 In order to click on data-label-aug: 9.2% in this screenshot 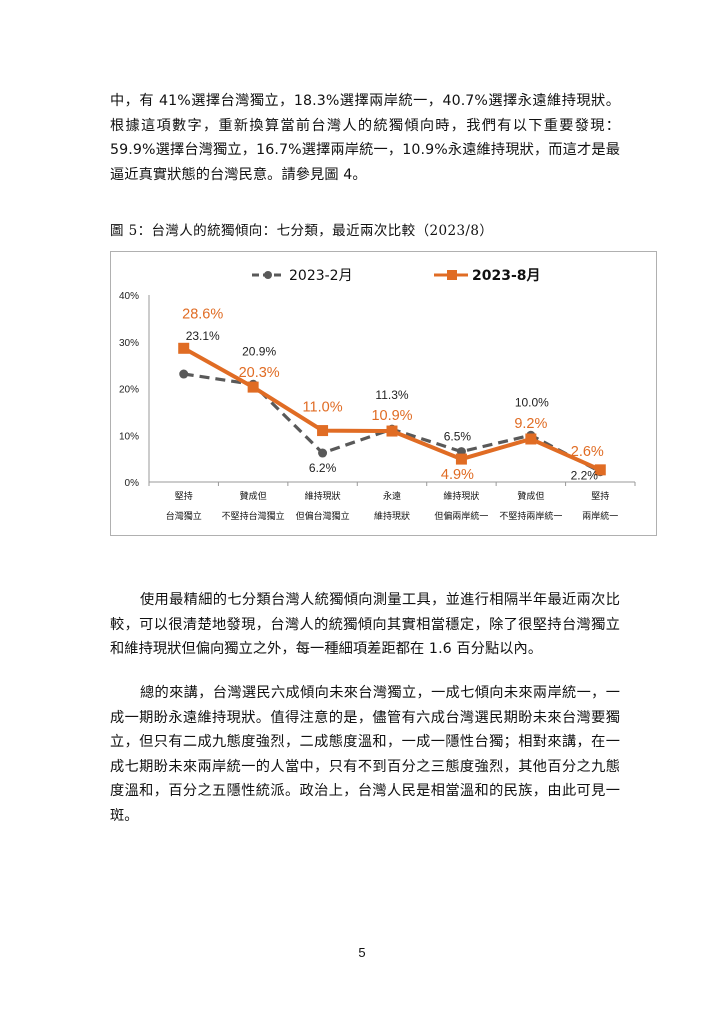, I will do `click(530, 424)`.